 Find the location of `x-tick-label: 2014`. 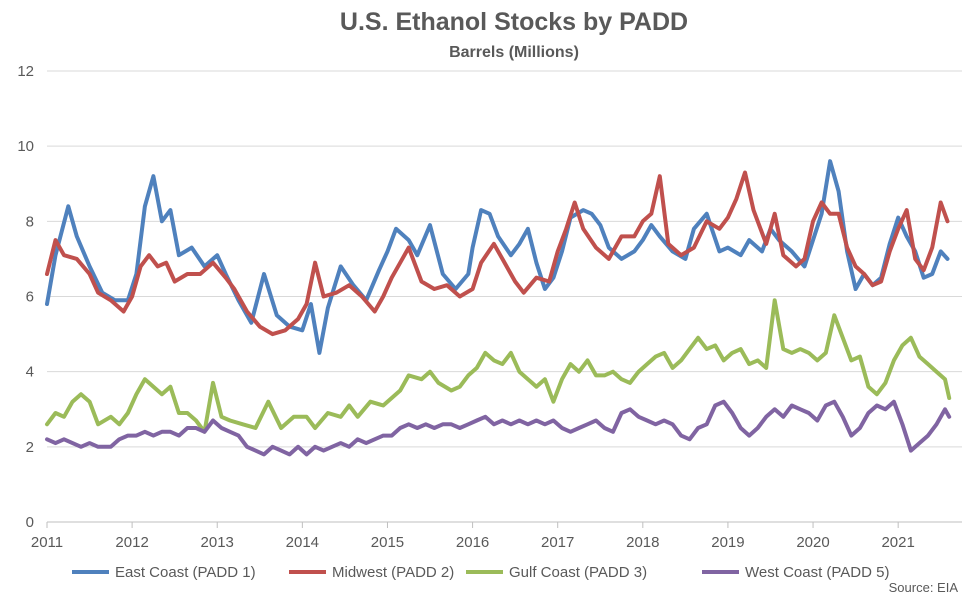

x-tick-label: 2014 is located at coordinates (302, 542).